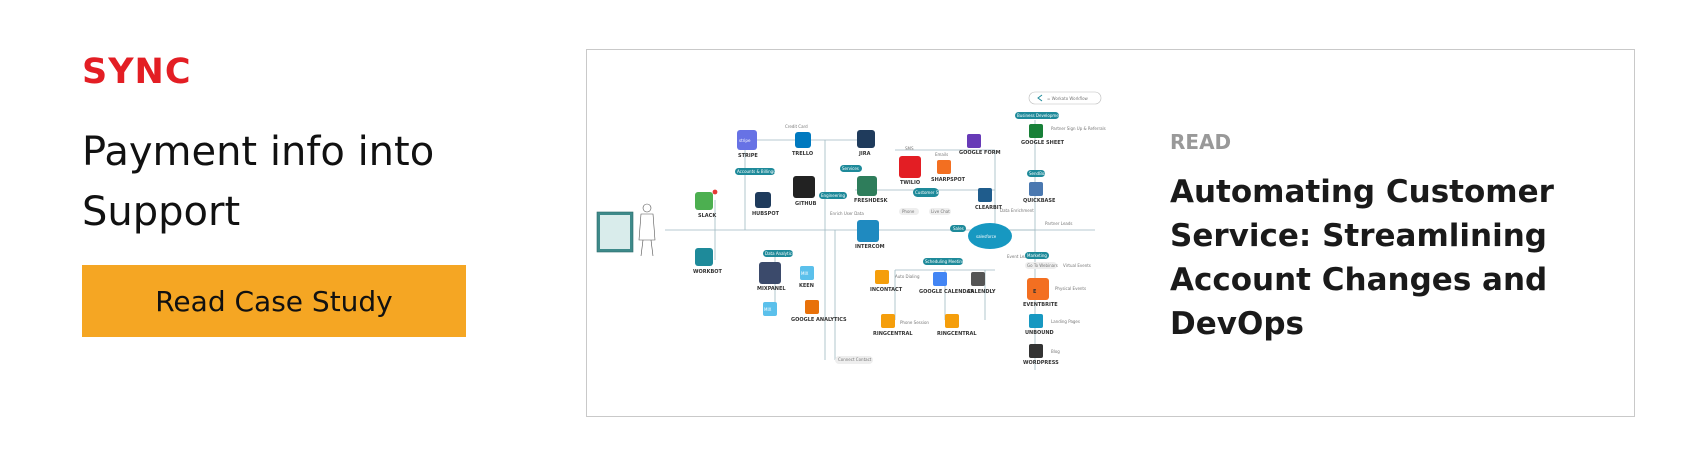 This screenshot has height=462, width=1682. I want to click on phone-livechat-labels: Phone Live Chat, so click(925, 211).